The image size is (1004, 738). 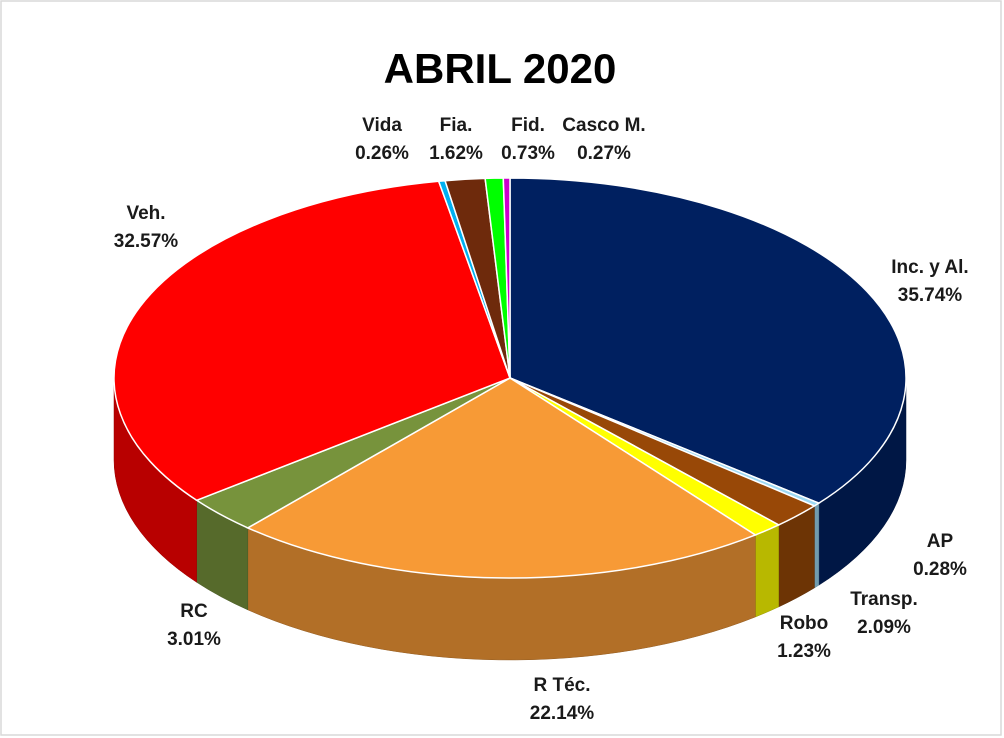 What do you see at coordinates (528, 153) in the screenshot?
I see `value-label: 0.73%` at bounding box center [528, 153].